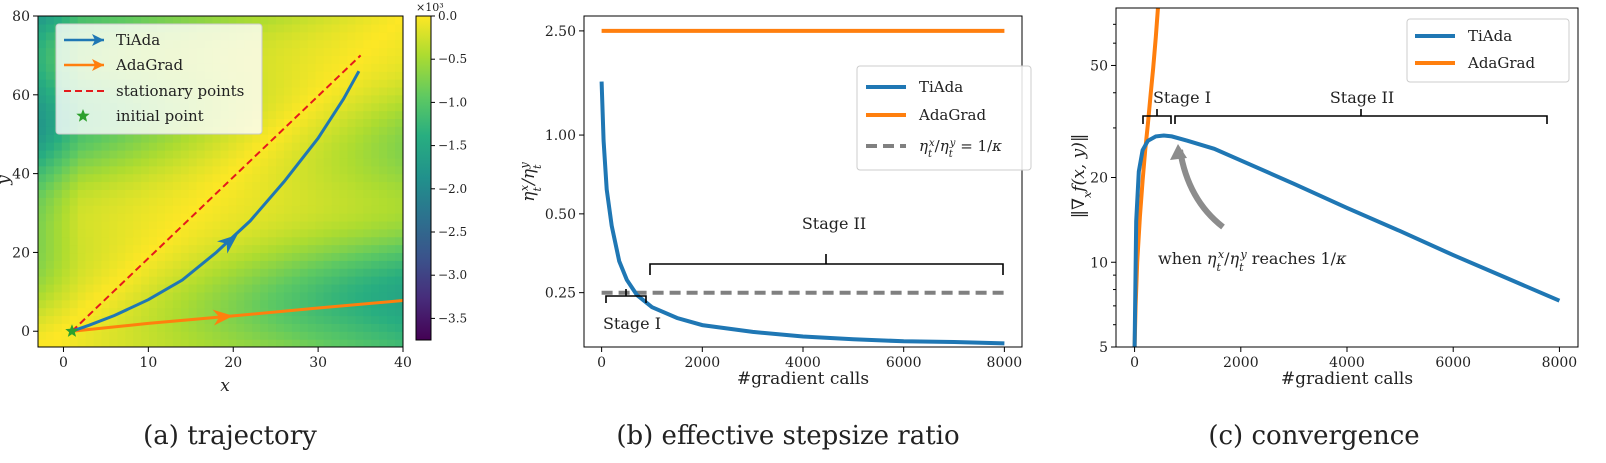  I want to click on y-axis-label: y, so click(7, 180).